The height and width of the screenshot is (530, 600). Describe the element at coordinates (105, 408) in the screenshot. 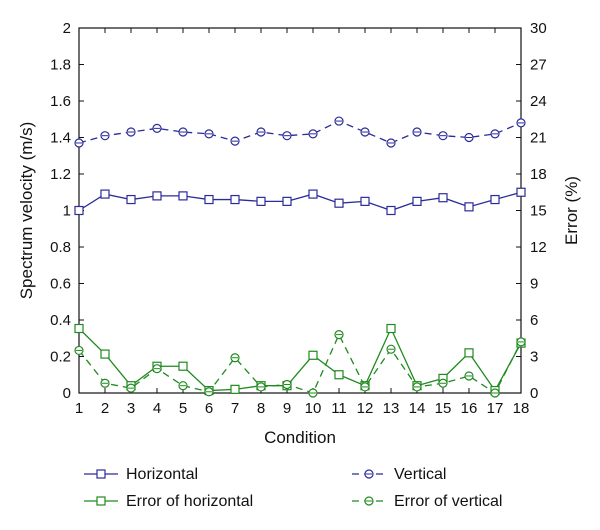

I see `x-tick-label: 2` at that location.